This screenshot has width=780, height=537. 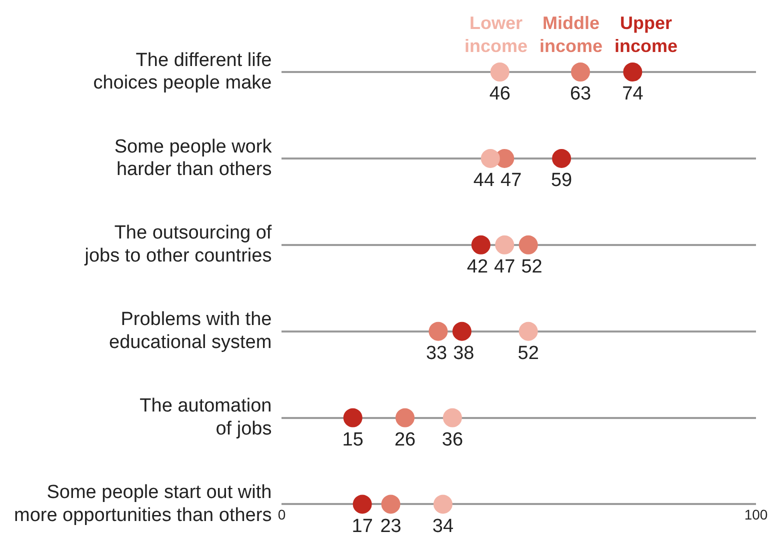 What do you see at coordinates (499, 94) in the screenshot?
I see `data-label: 46` at bounding box center [499, 94].